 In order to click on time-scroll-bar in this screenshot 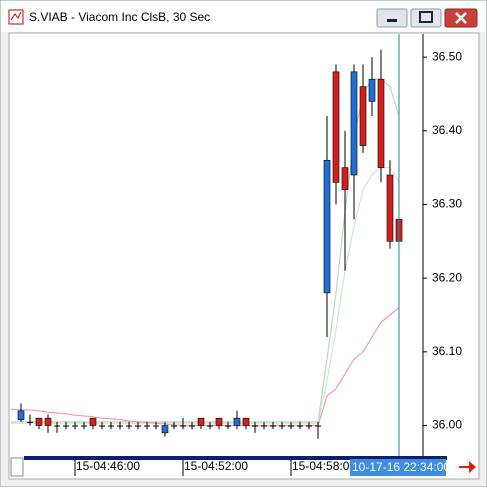, I will do `click(235, 458)`.